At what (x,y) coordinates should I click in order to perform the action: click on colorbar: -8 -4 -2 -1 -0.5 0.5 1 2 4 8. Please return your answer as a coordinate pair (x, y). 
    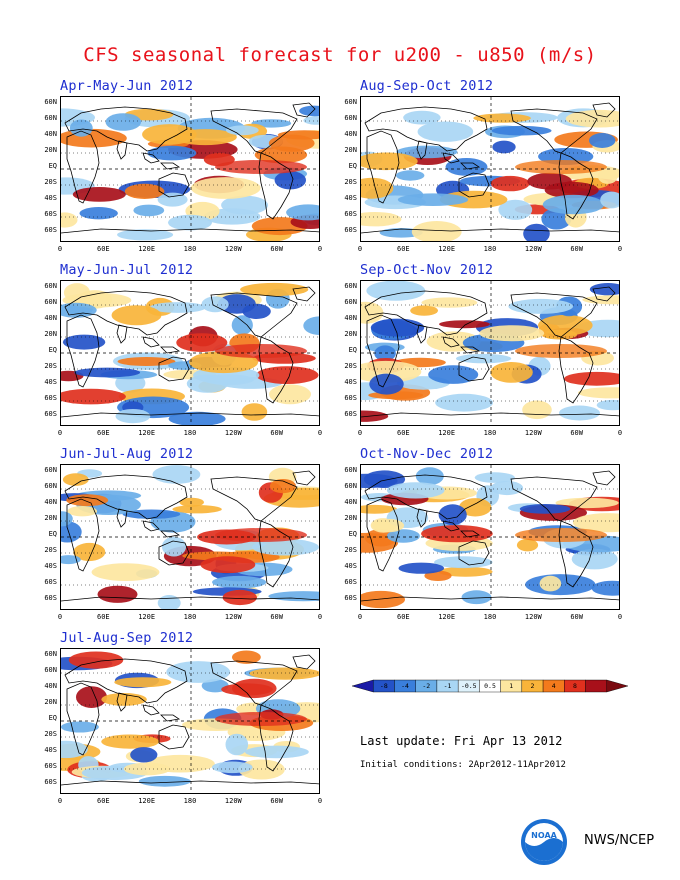
    Looking at the image, I should click on (490, 694).